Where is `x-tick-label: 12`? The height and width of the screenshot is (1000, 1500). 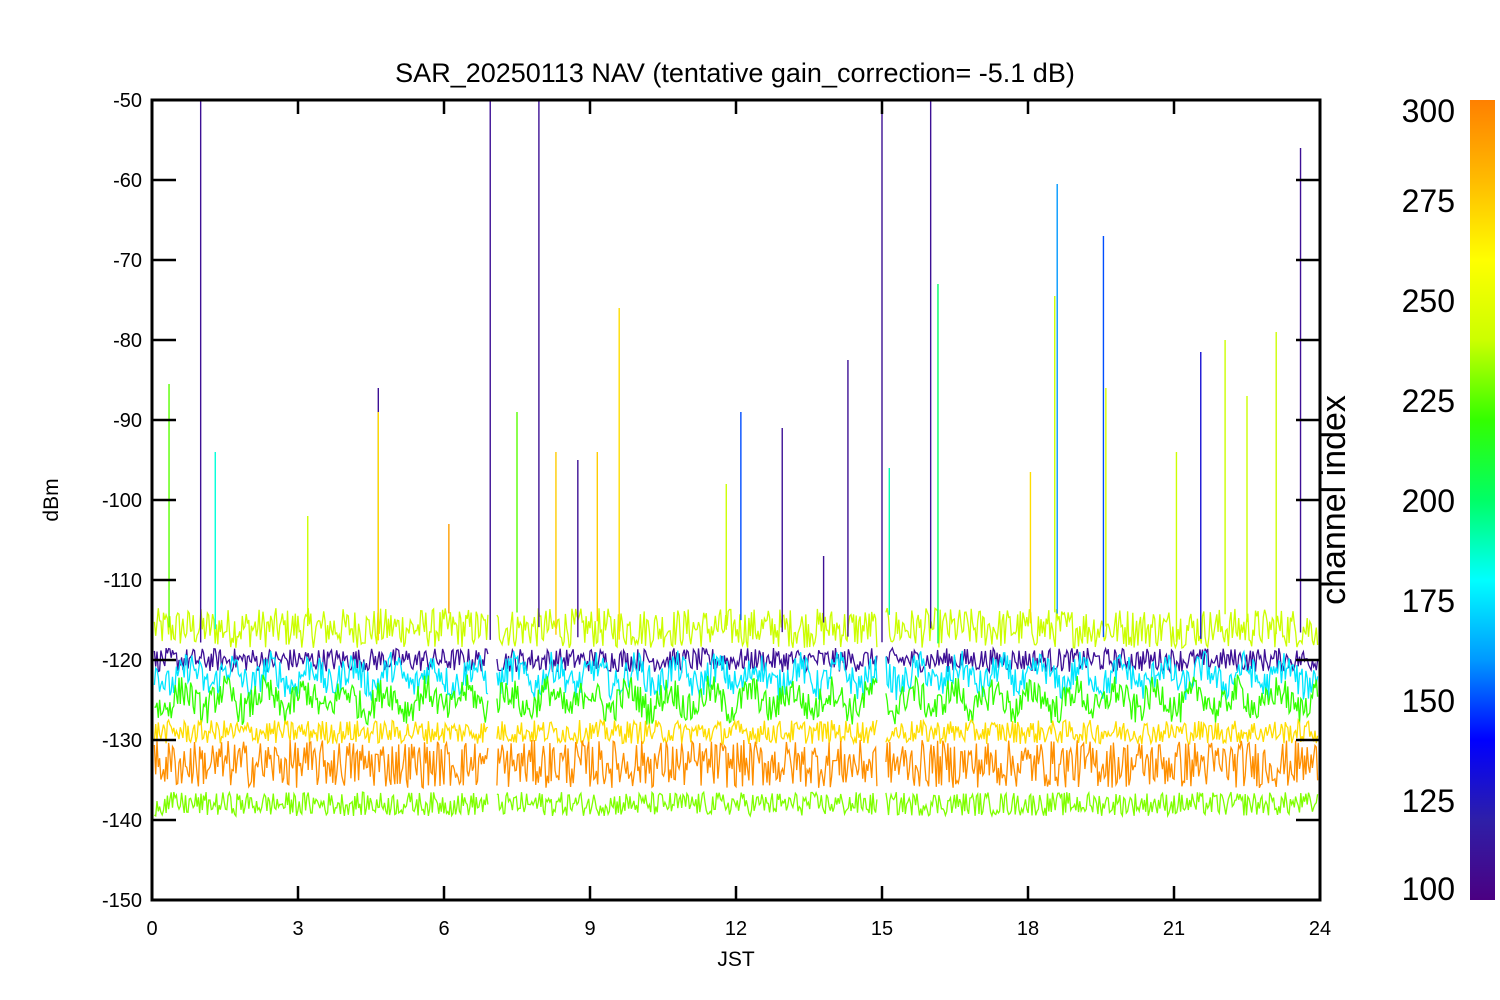
x-tick-label: 12 is located at coordinates (736, 929).